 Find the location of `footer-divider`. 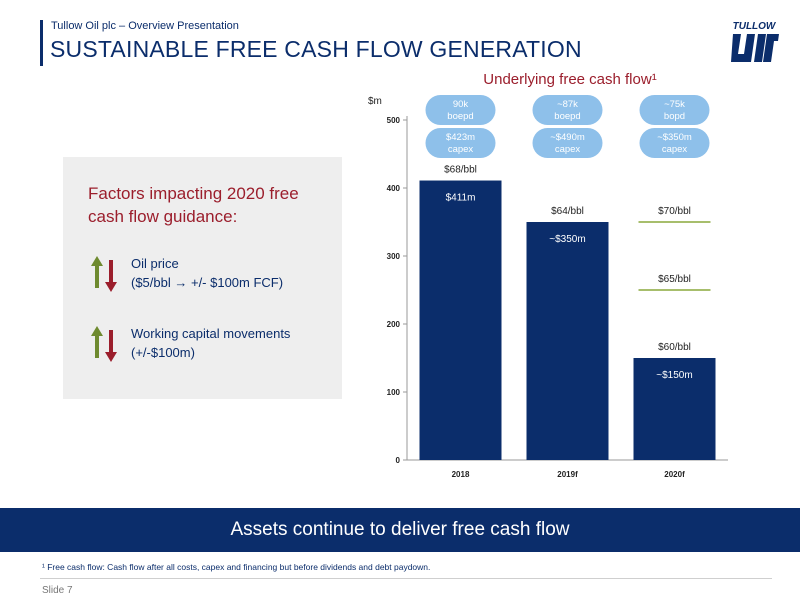

footer-divider is located at coordinates (406, 578).